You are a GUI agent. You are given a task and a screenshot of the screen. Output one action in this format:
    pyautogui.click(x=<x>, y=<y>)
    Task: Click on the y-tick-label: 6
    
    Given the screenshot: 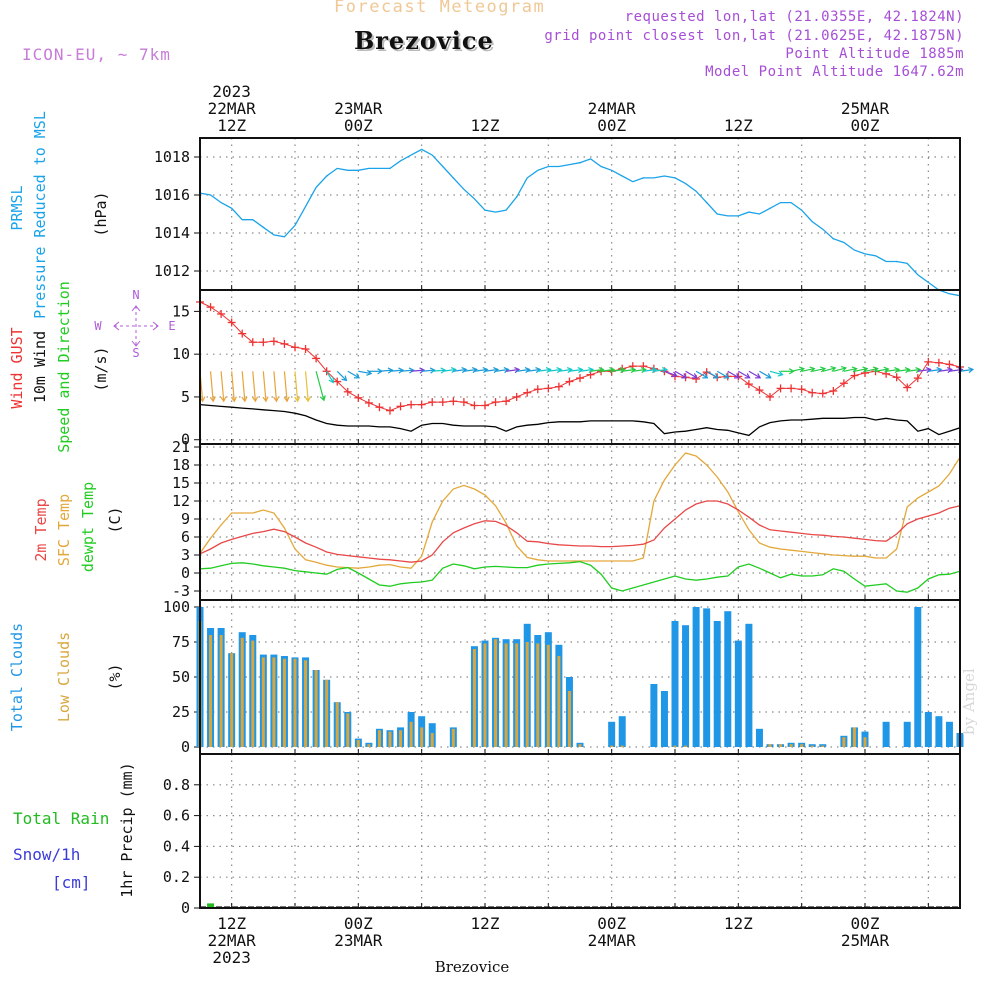 What is the action you would take?
    pyautogui.click(x=185, y=537)
    